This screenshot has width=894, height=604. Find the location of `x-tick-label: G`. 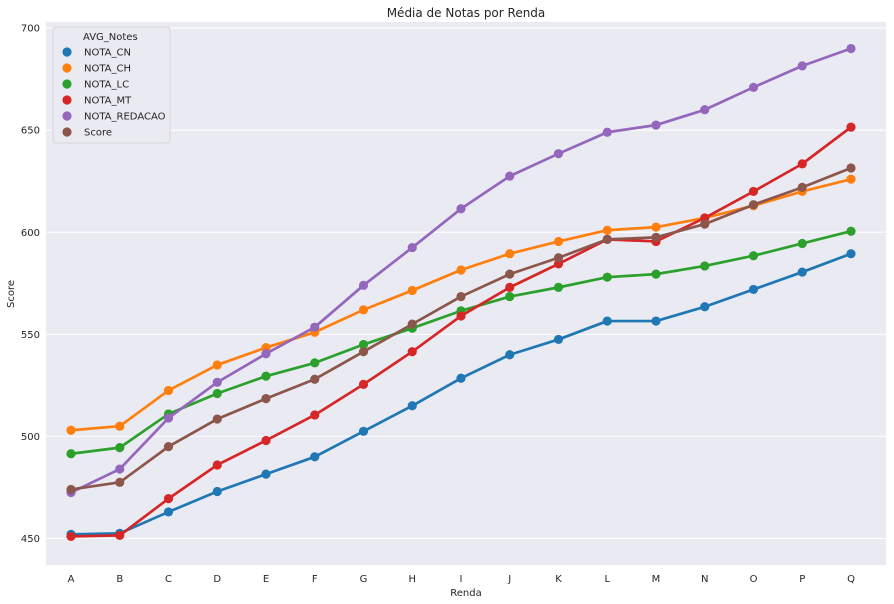

x-tick-label: G is located at coordinates (364, 579).